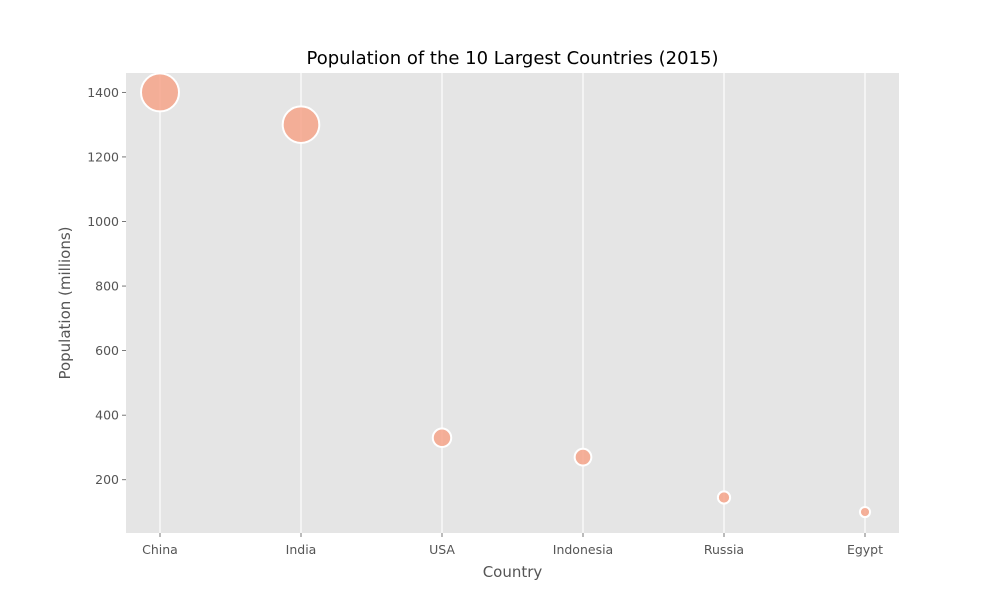 The height and width of the screenshot is (600, 1000). What do you see at coordinates (107, 350) in the screenshot?
I see `y-tick-label: 600` at bounding box center [107, 350].